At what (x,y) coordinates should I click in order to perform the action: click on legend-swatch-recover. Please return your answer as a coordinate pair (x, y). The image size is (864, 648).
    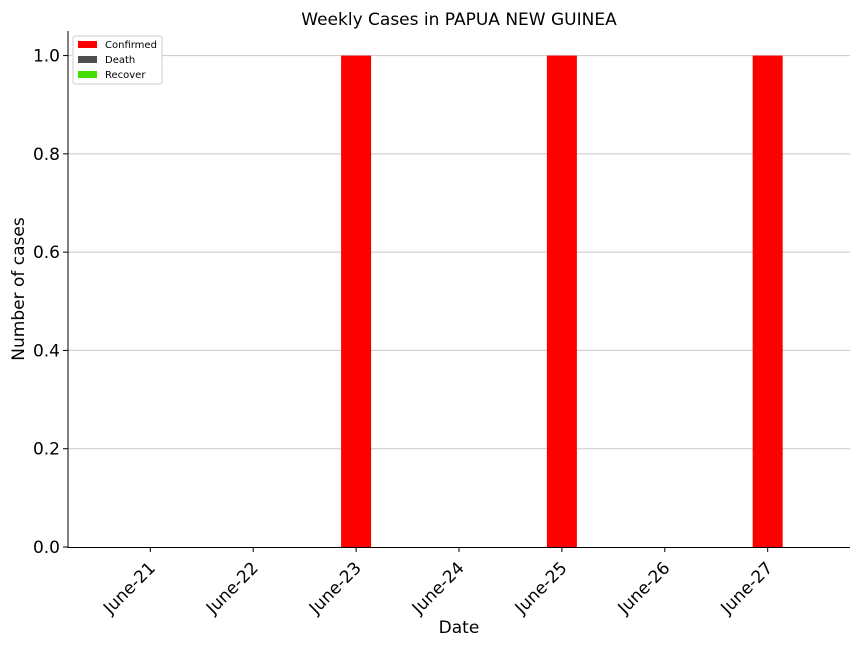
    Looking at the image, I should click on (87, 74).